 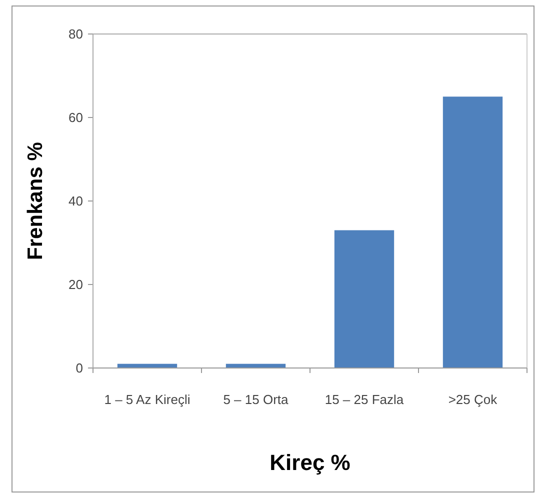 What do you see at coordinates (473, 399) in the screenshot?
I see `x-tick-label: >25 Çok` at bounding box center [473, 399].